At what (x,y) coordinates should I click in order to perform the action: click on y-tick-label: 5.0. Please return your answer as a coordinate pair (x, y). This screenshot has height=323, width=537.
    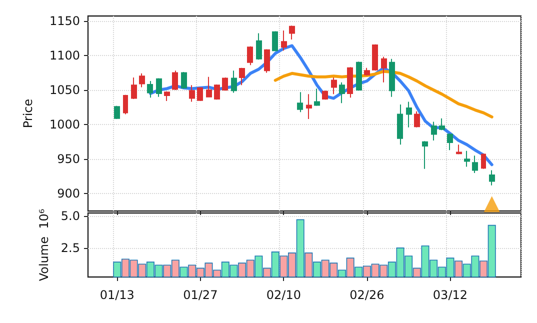
    Looking at the image, I should click on (70, 216).